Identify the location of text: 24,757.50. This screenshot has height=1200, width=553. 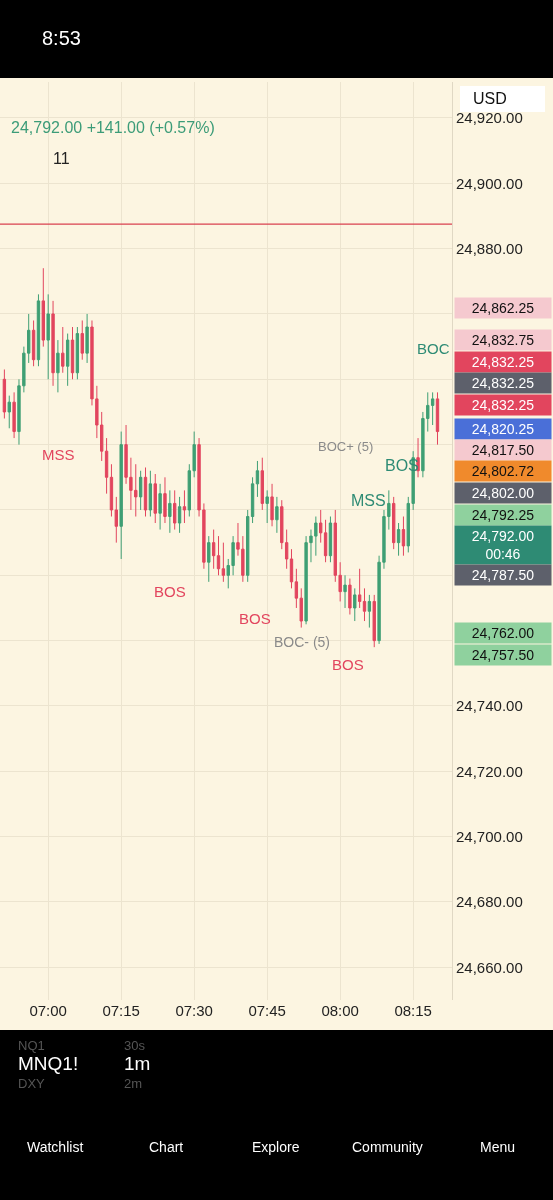
(503, 655).